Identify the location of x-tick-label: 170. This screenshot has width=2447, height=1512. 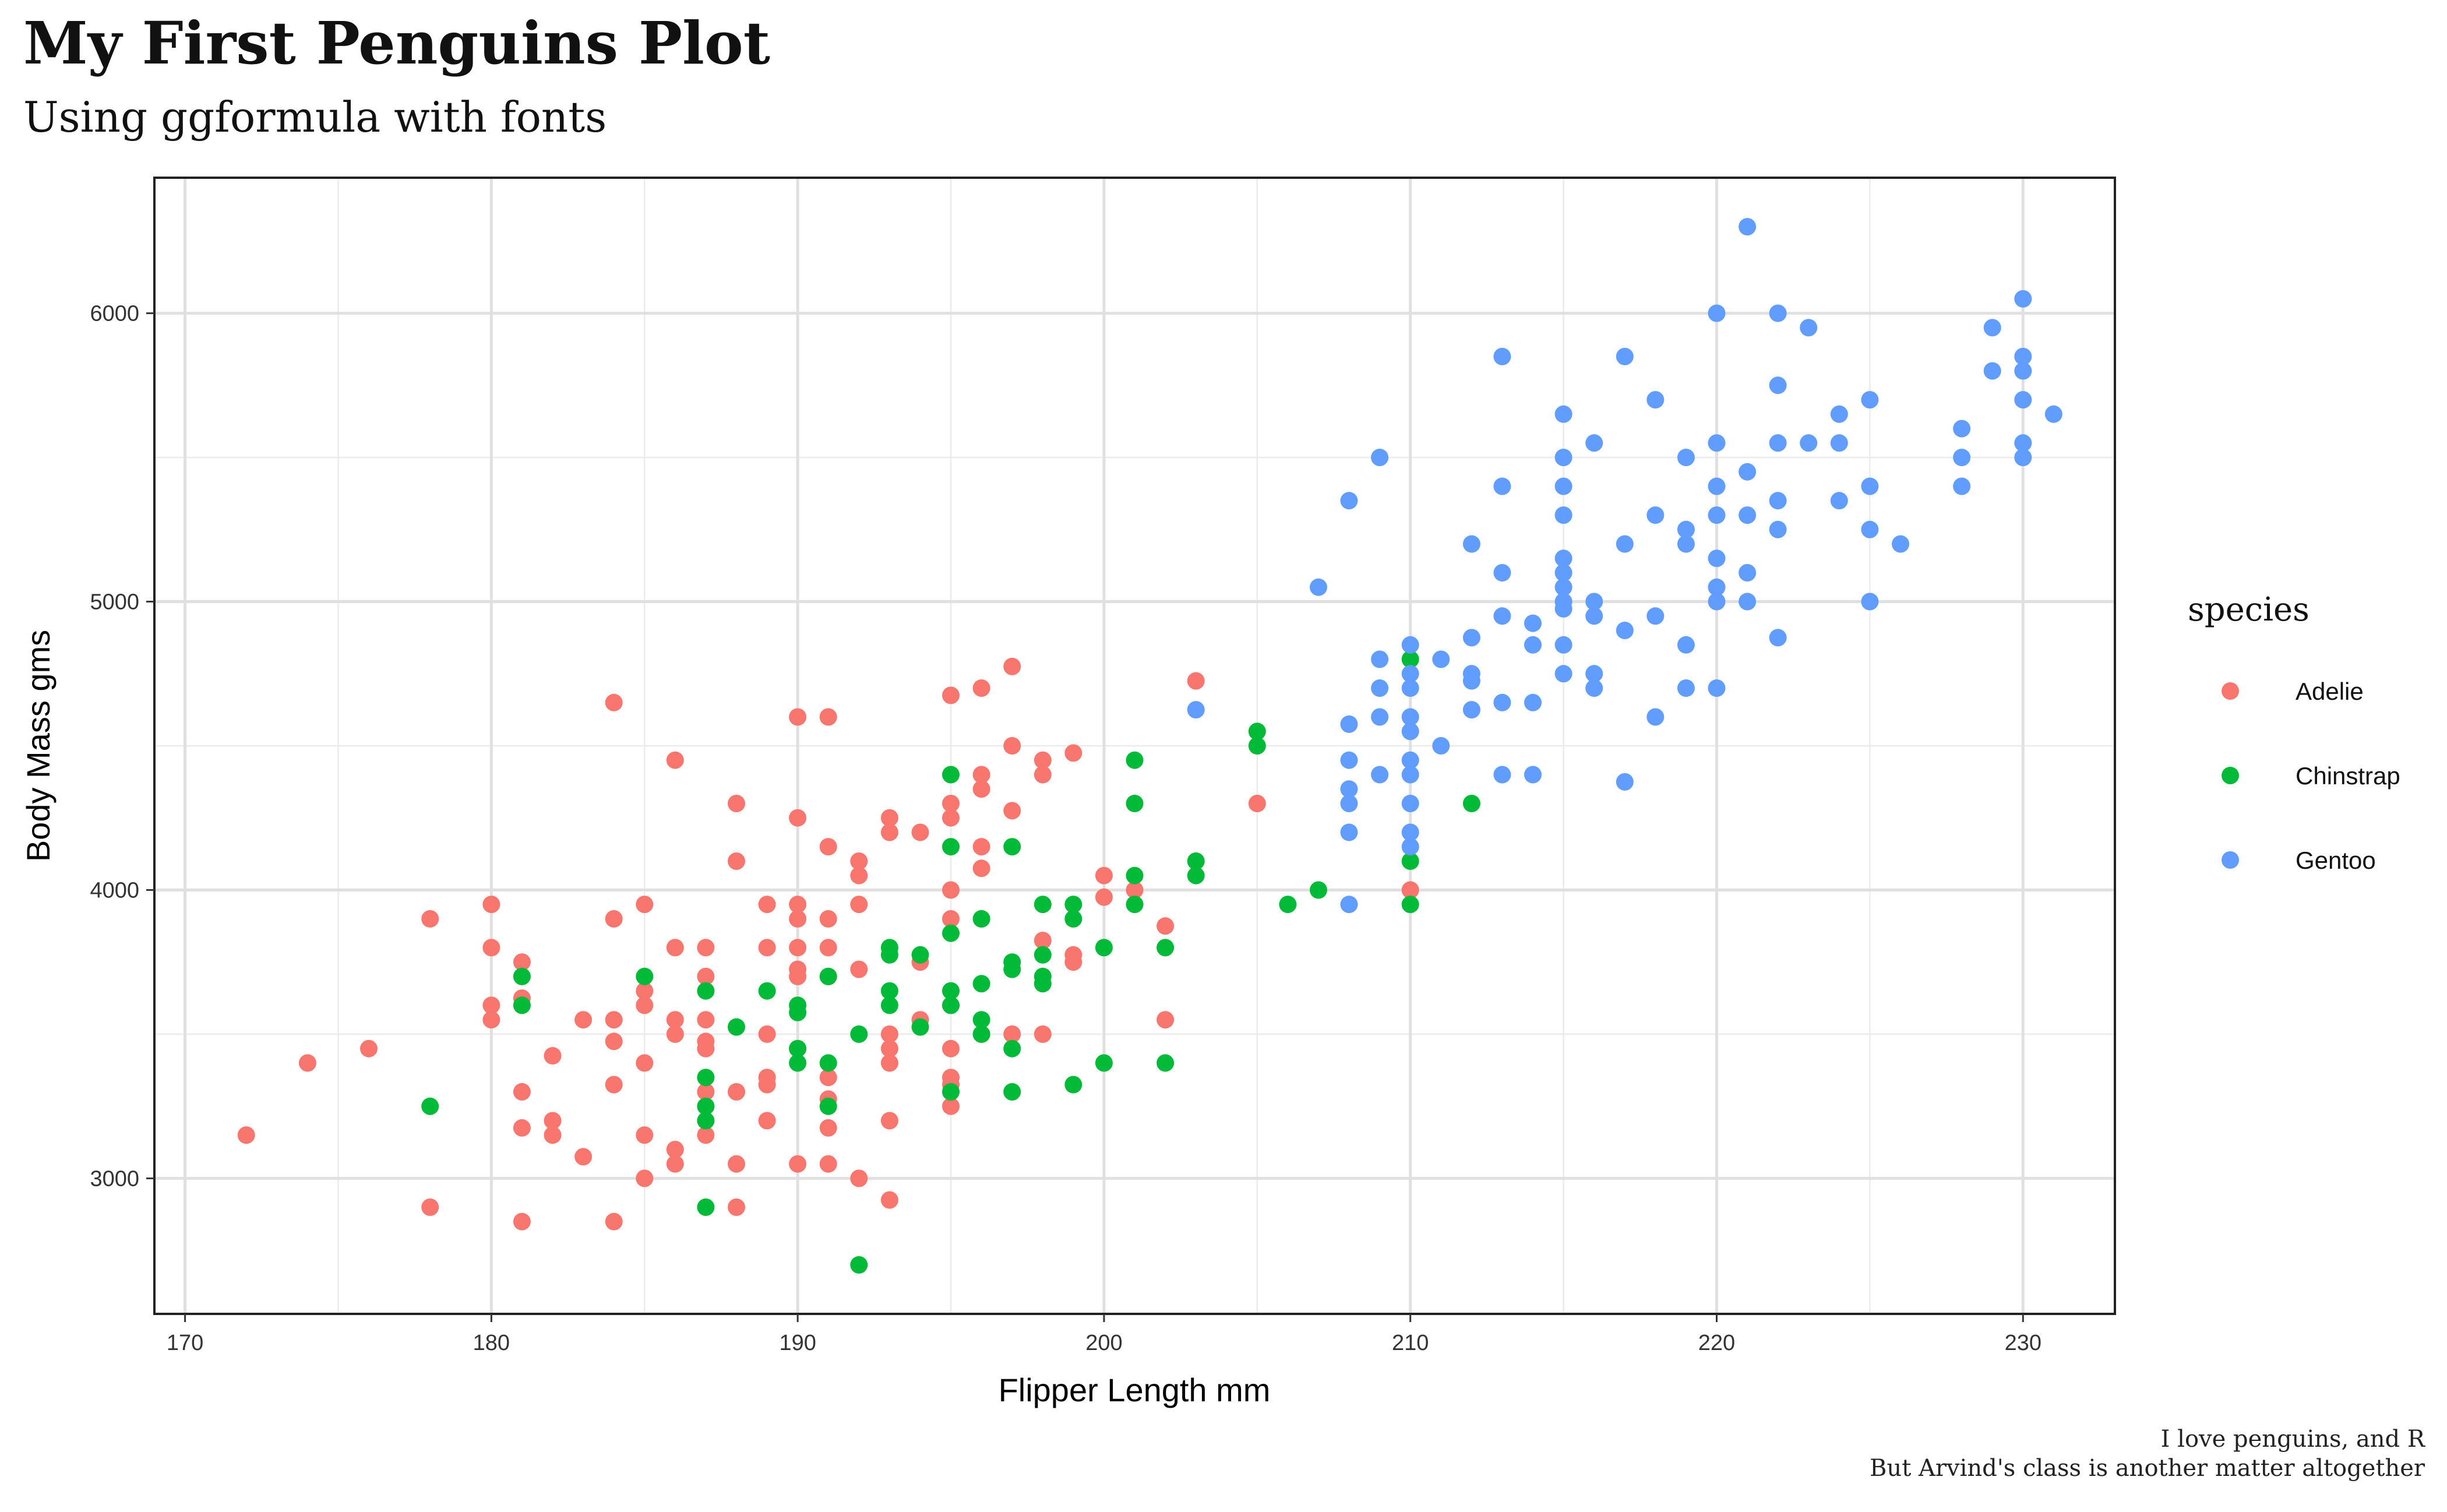
(185, 1343).